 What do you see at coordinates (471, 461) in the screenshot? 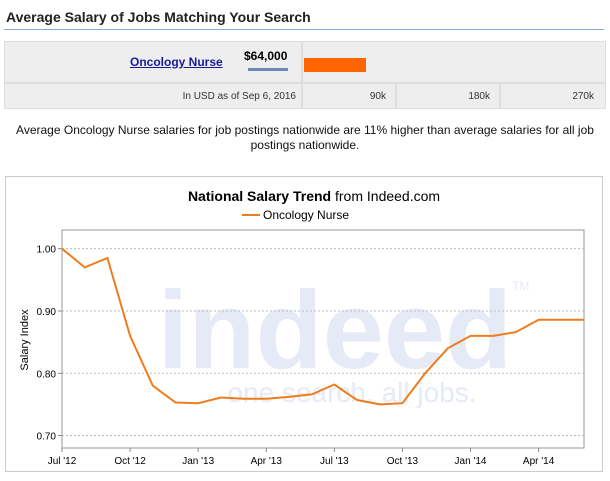
I see `x-tick-label: Jan '14` at bounding box center [471, 461].